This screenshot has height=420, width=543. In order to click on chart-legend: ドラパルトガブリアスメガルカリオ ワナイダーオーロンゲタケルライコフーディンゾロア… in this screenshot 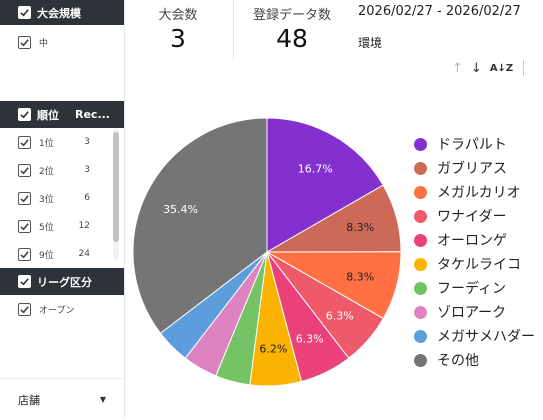, I will do `click(474, 252)`.